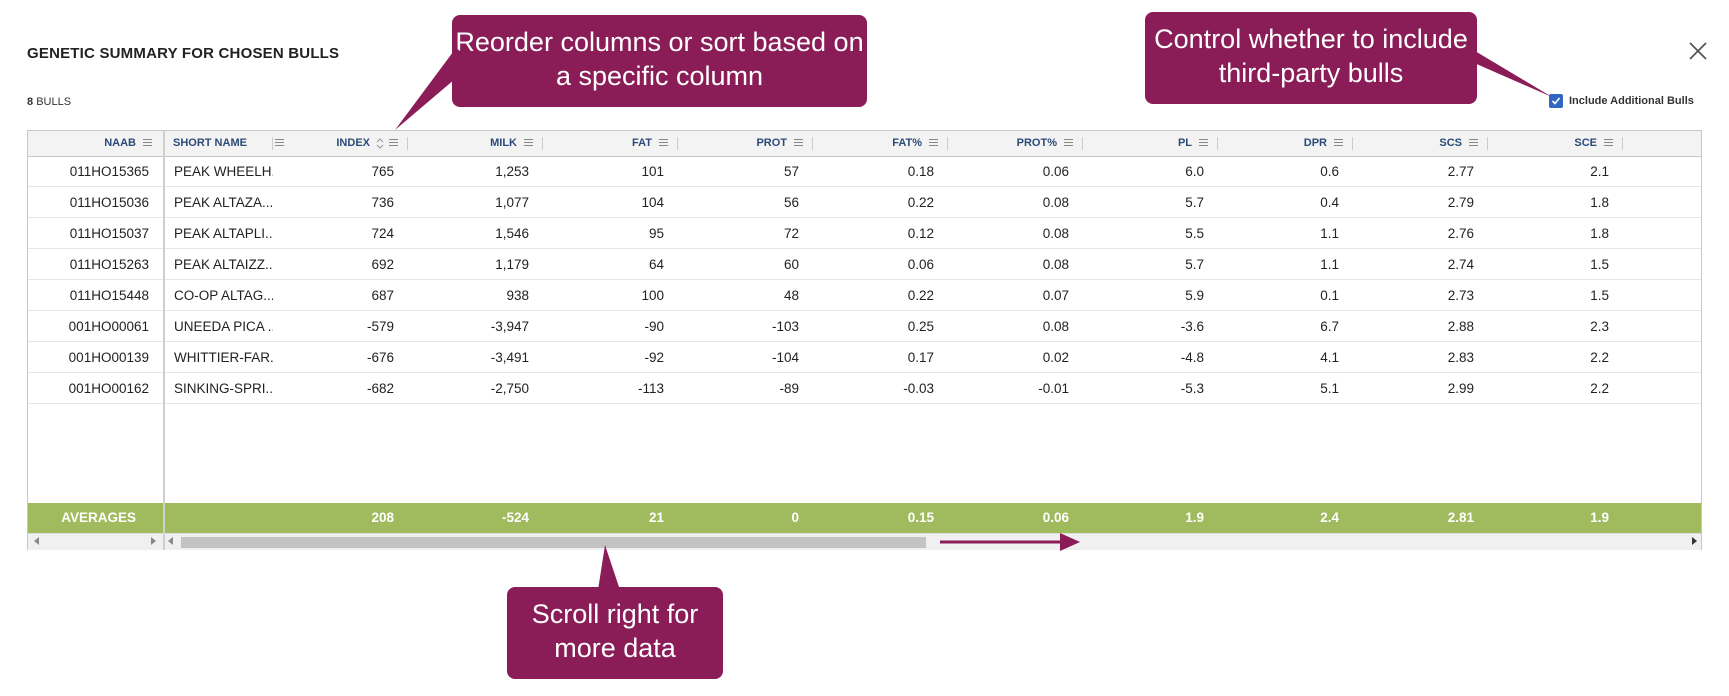 This screenshot has height=696, width=1729. Describe the element at coordinates (791, 171) in the screenshot. I see `cell-prot: 57` at that location.